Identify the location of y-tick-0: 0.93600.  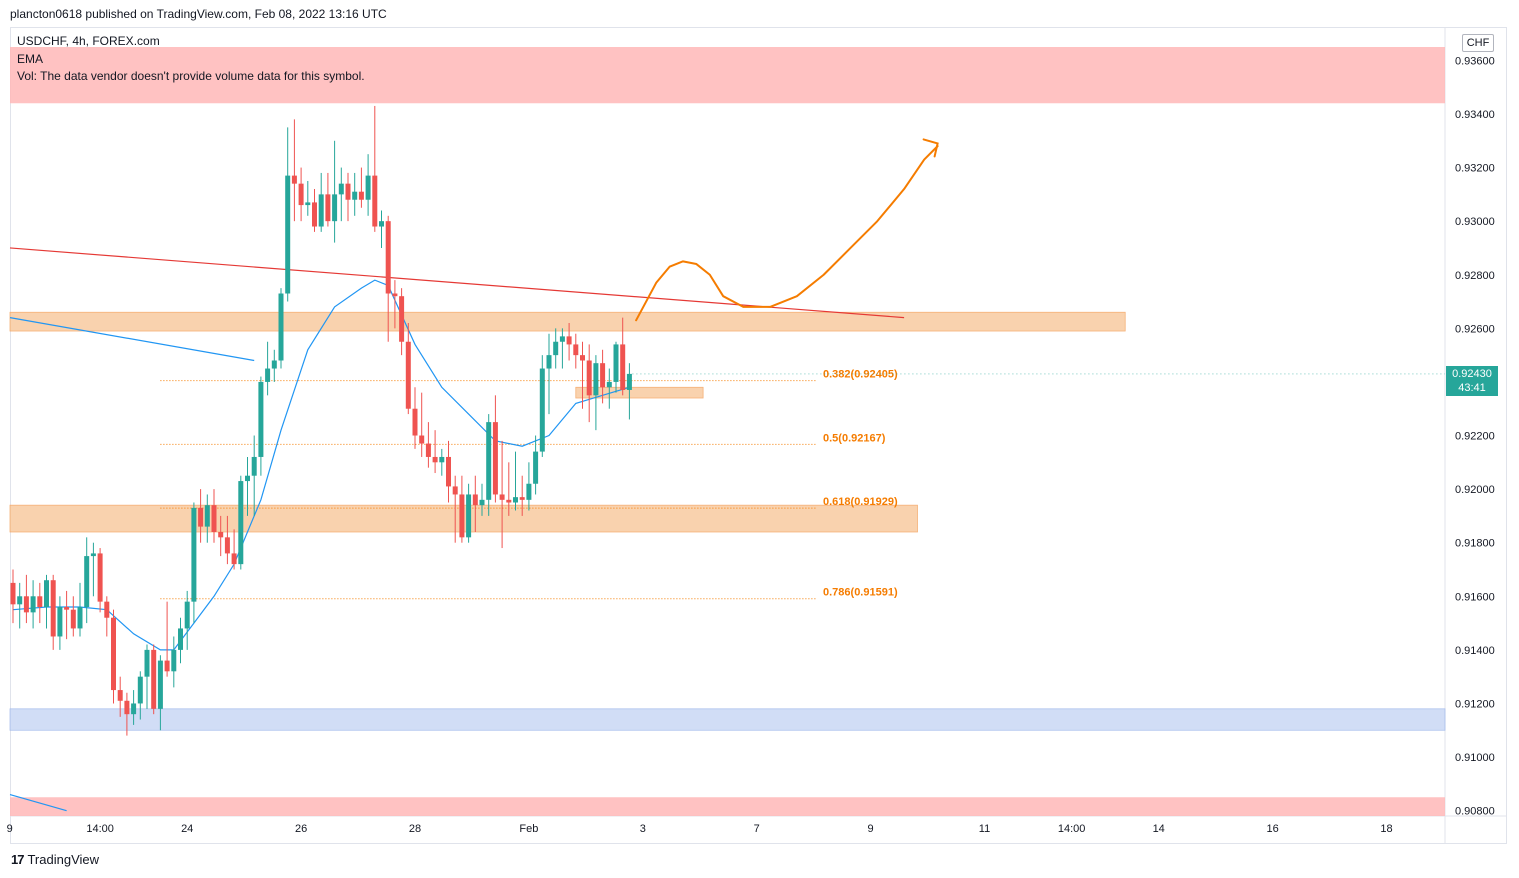
(1475, 61).